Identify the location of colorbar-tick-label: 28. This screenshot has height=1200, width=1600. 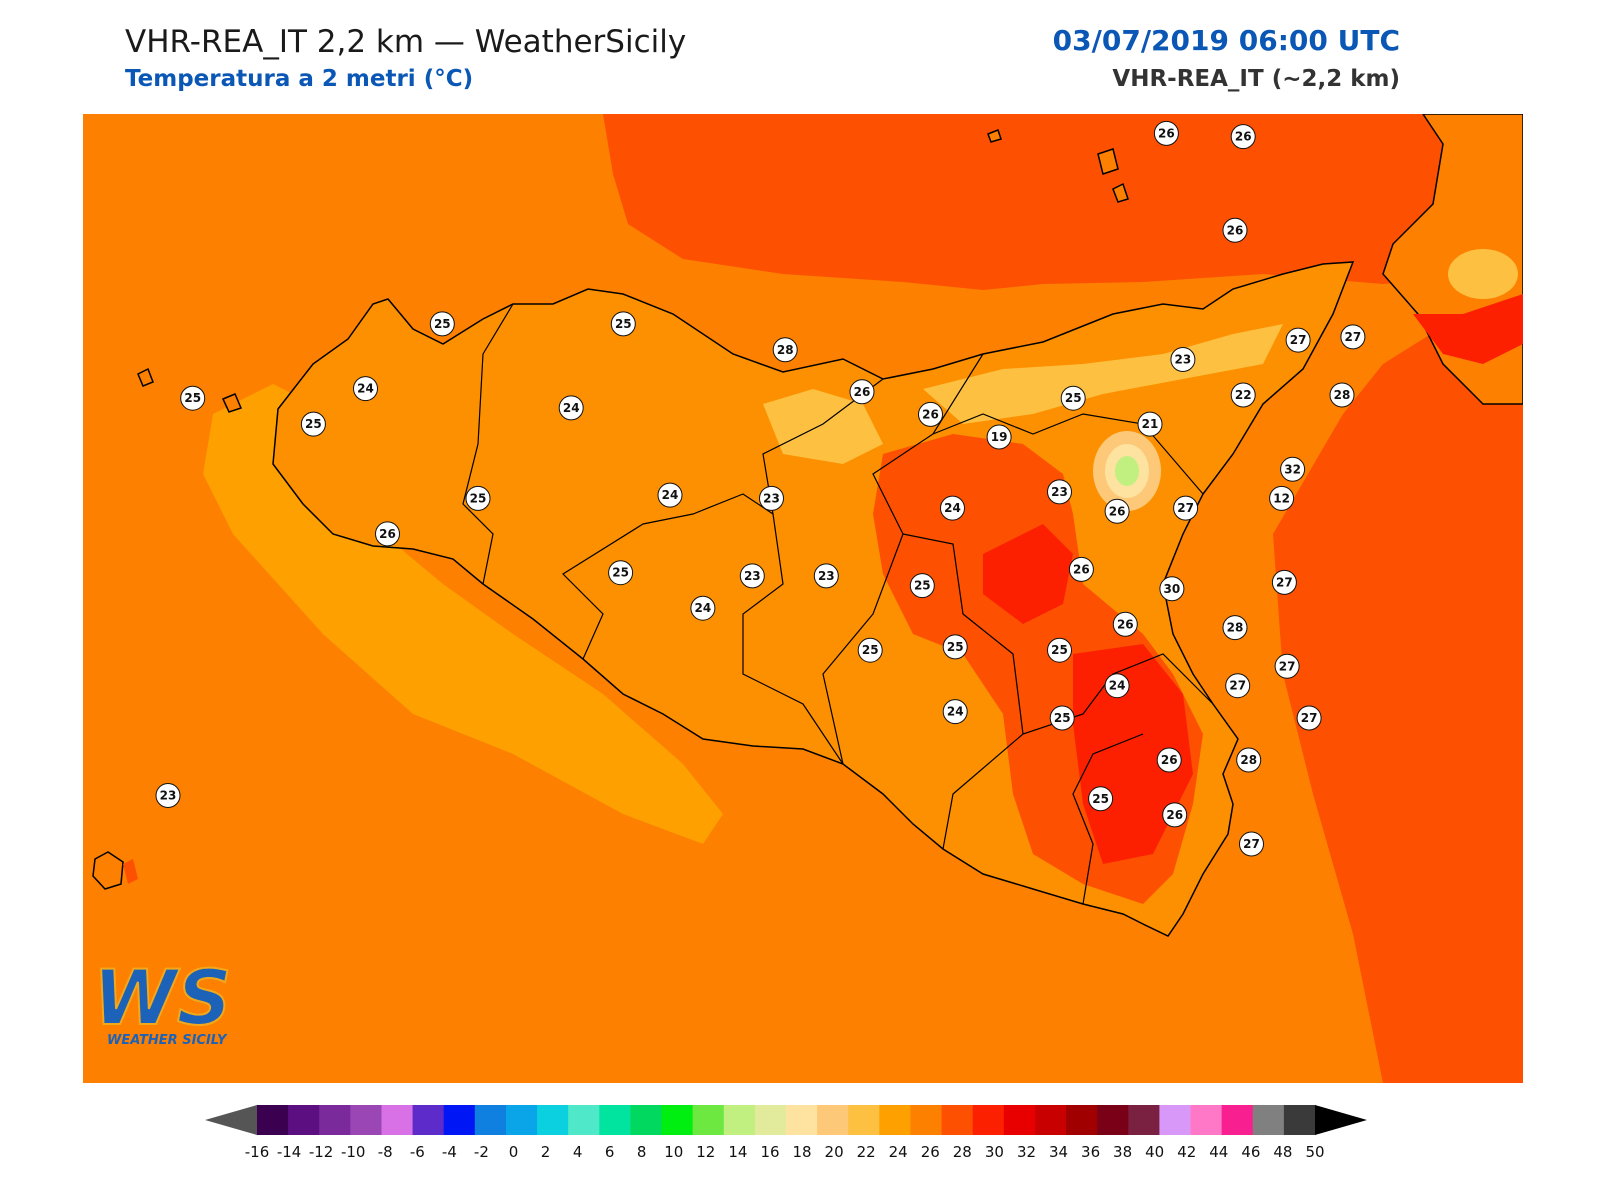
(962, 1152).